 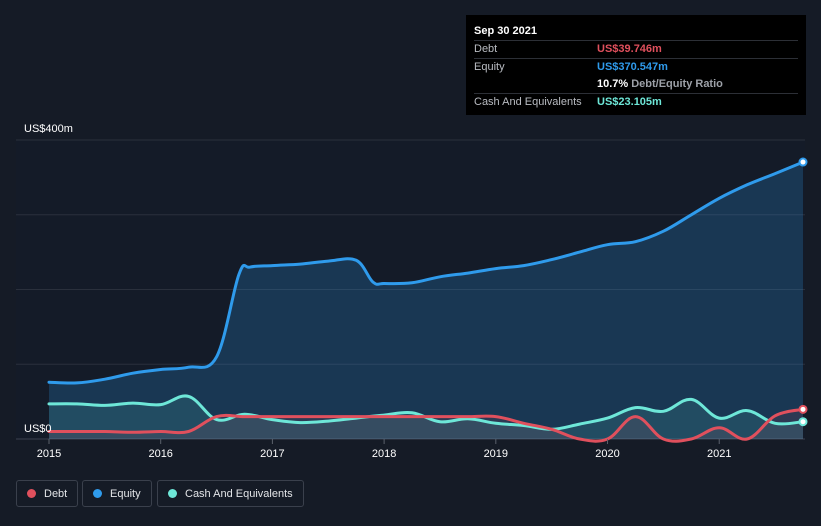 What do you see at coordinates (719, 454) in the screenshot?
I see `x-tick-label: 2021` at bounding box center [719, 454].